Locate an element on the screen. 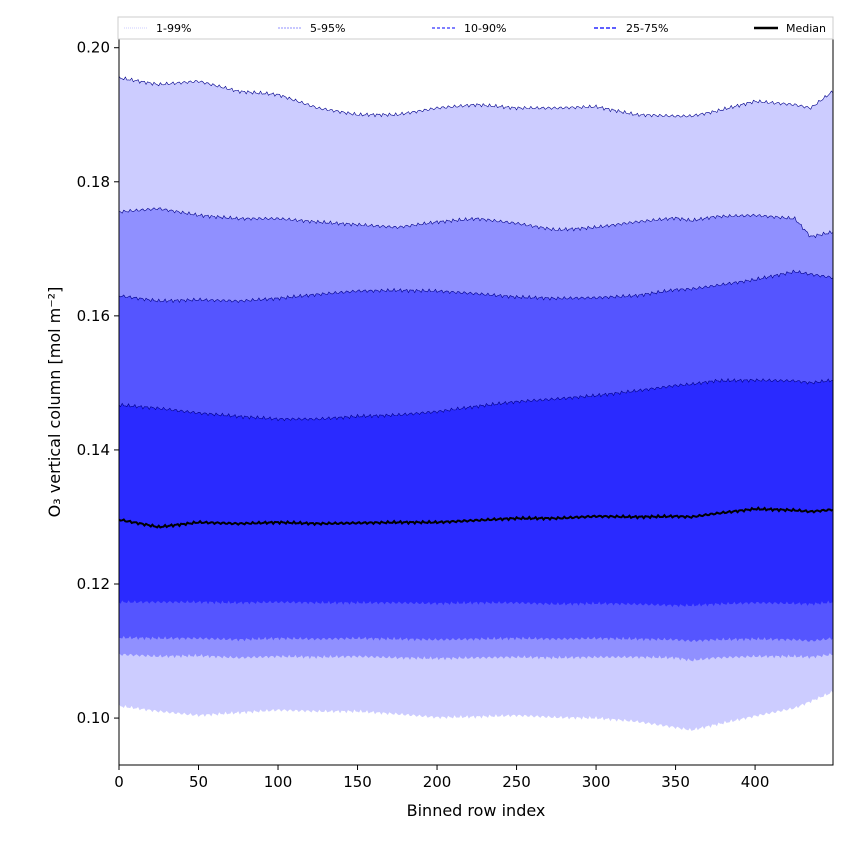  median-line is located at coordinates (476, 517).